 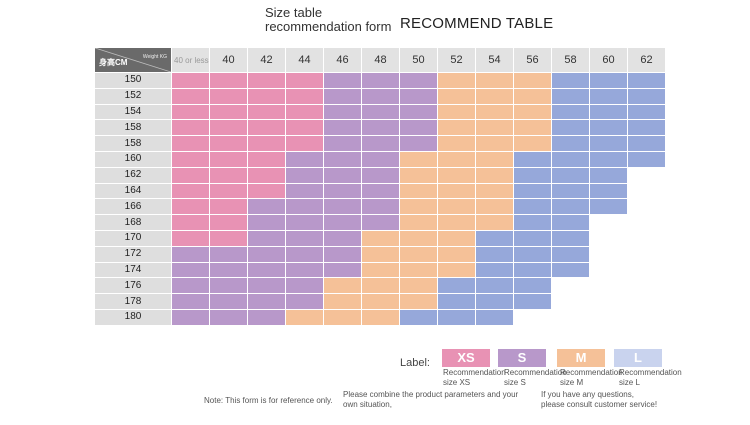 What do you see at coordinates (266, 60) in the screenshot?
I see `weight-header-cell: 42` at bounding box center [266, 60].